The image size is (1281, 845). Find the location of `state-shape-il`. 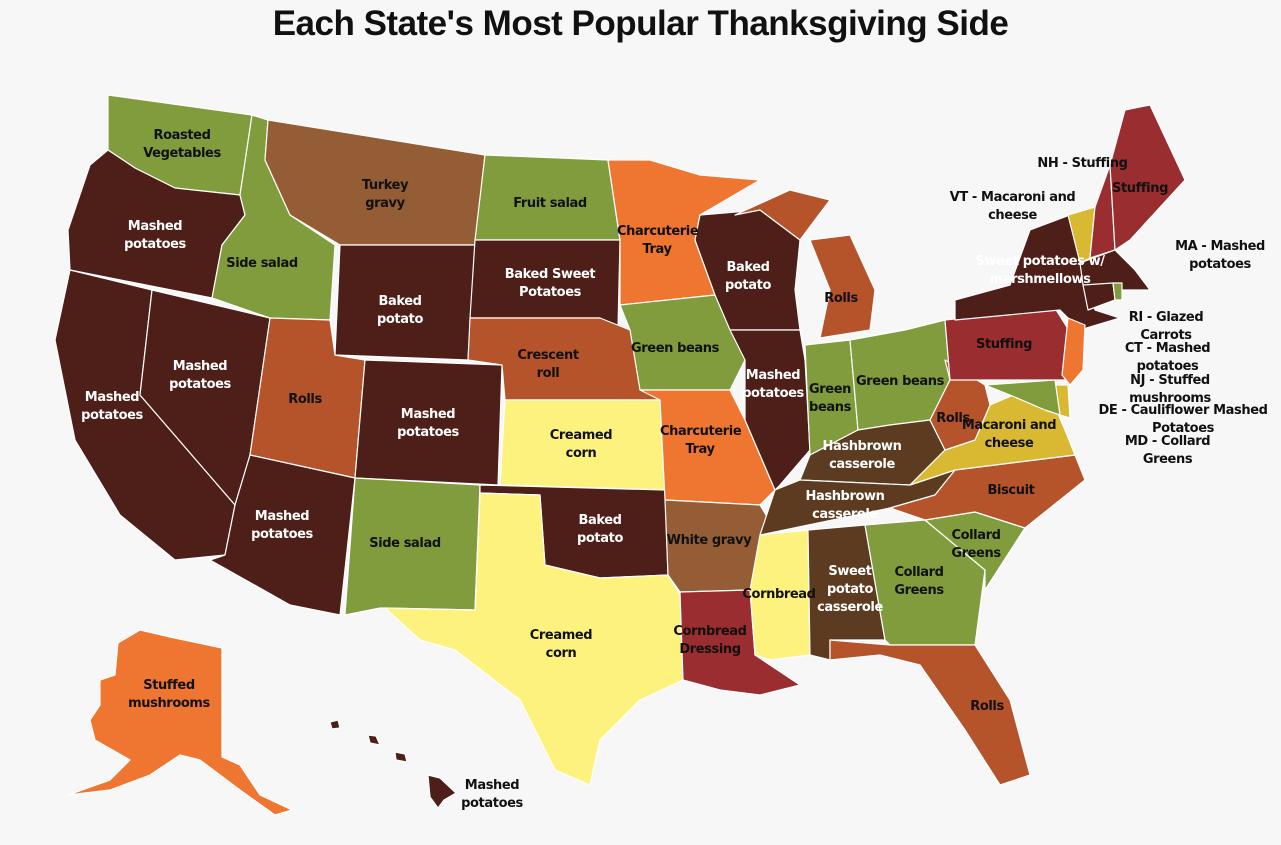

state-shape-il is located at coordinates (770, 410).